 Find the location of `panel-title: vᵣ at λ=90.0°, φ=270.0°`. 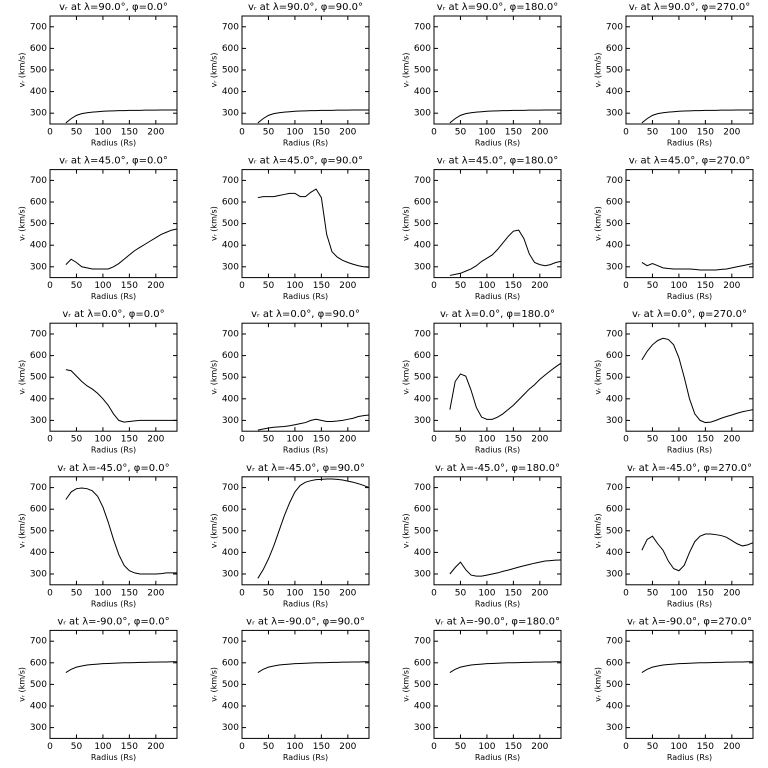

panel-title: vᵣ at λ=90.0°, φ=270.0° is located at coordinates (689, 7).